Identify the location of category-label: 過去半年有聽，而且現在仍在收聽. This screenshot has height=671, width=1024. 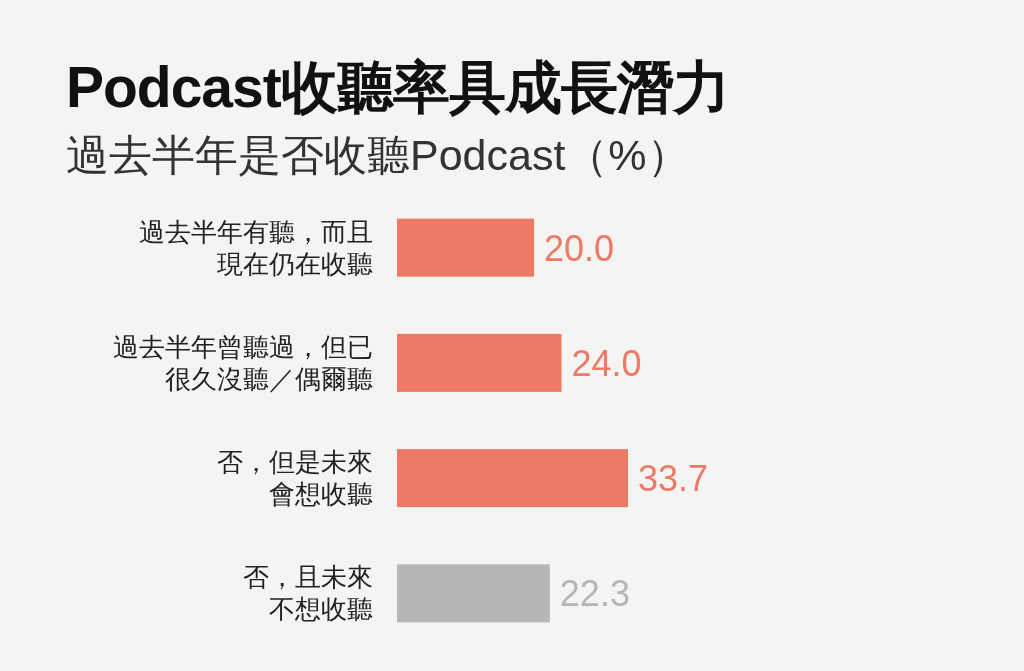
(256, 247).